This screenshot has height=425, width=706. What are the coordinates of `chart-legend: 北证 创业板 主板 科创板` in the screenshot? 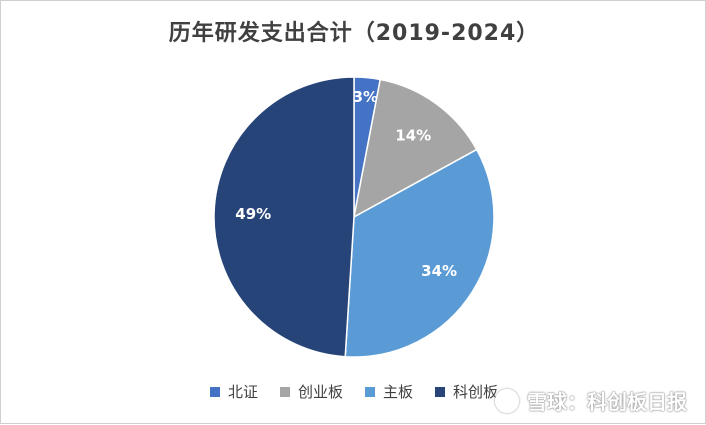 It's located at (353, 391).